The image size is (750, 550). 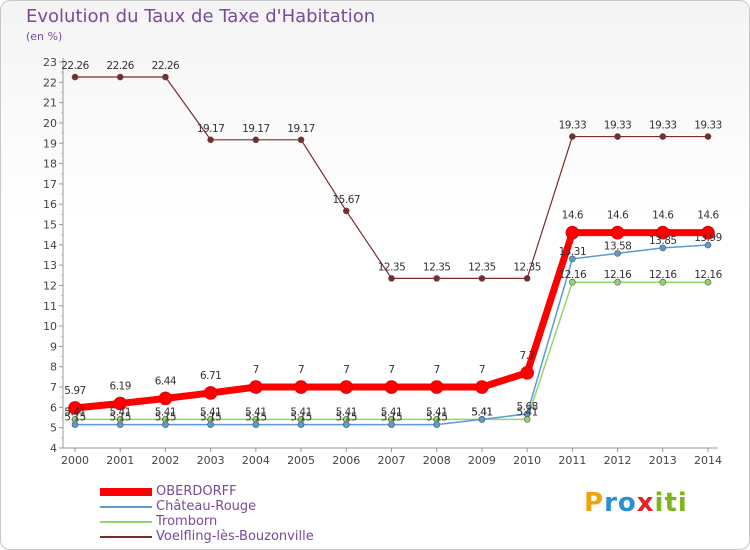 I want to click on logo-letter: o, so click(x=627, y=503).